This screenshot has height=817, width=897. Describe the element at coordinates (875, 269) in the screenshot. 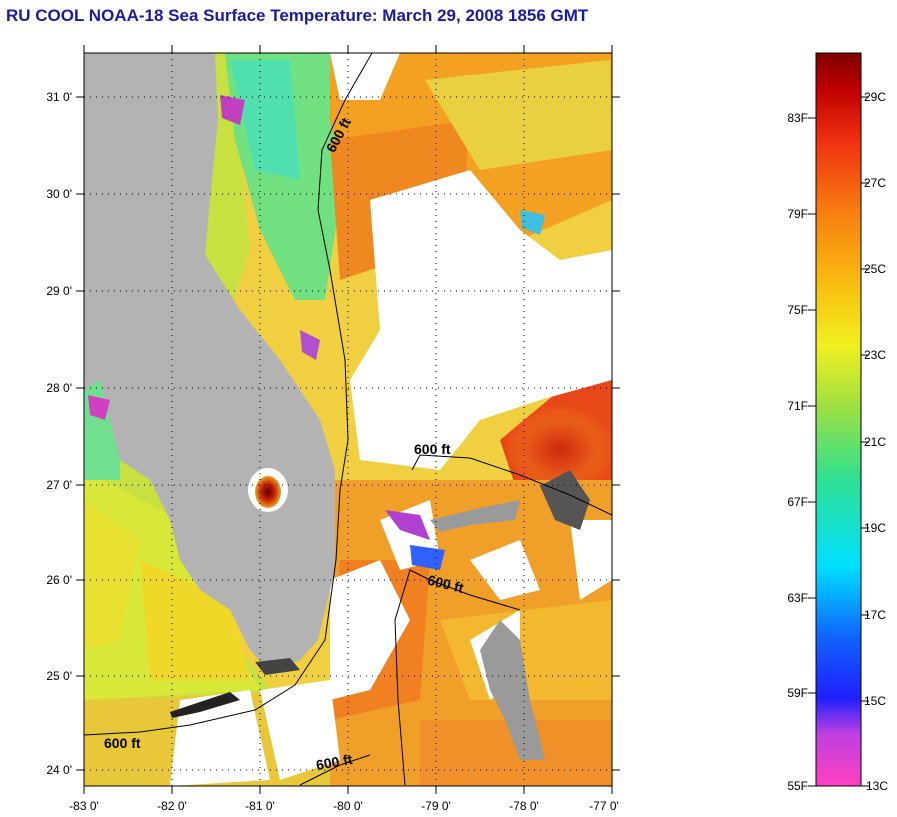

I see `cb-c-label: 25C` at that location.